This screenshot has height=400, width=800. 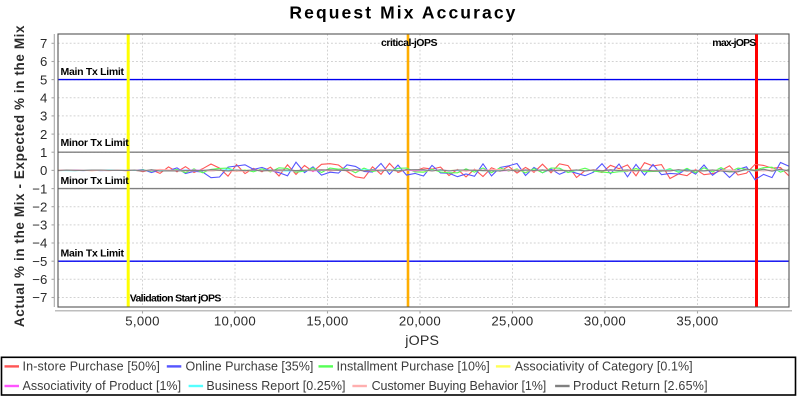 I want to click on svg-text: −1, so click(x=39, y=188).